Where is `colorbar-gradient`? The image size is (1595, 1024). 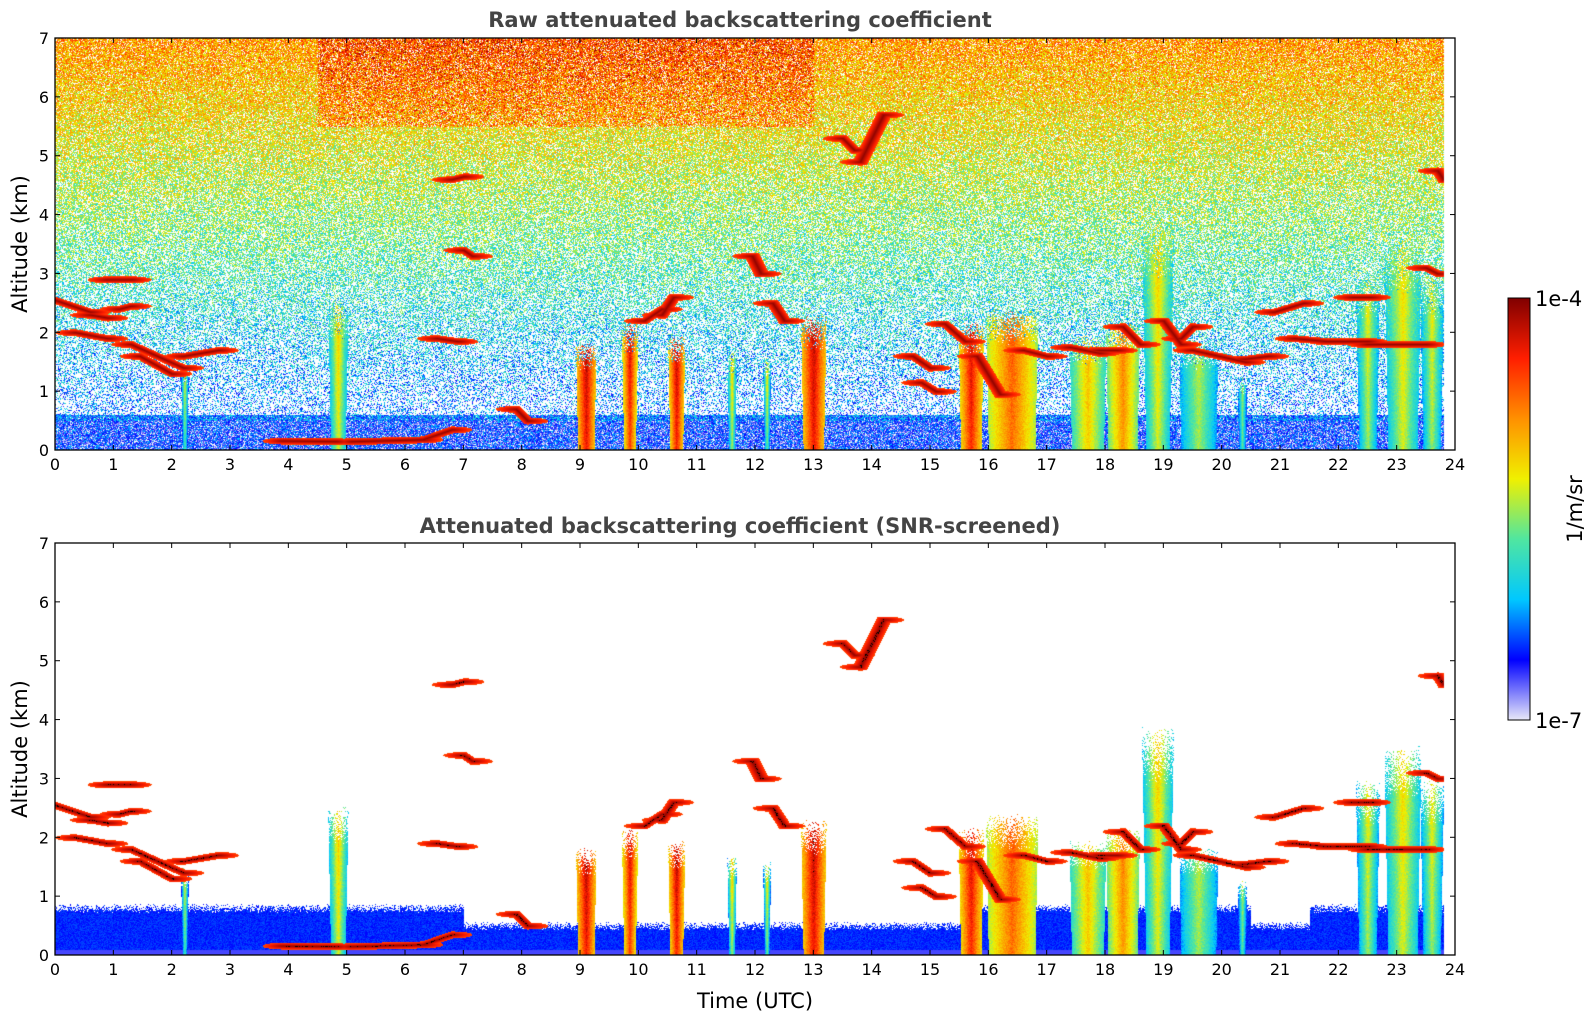
colorbar-gradient is located at coordinates (1519, 509).